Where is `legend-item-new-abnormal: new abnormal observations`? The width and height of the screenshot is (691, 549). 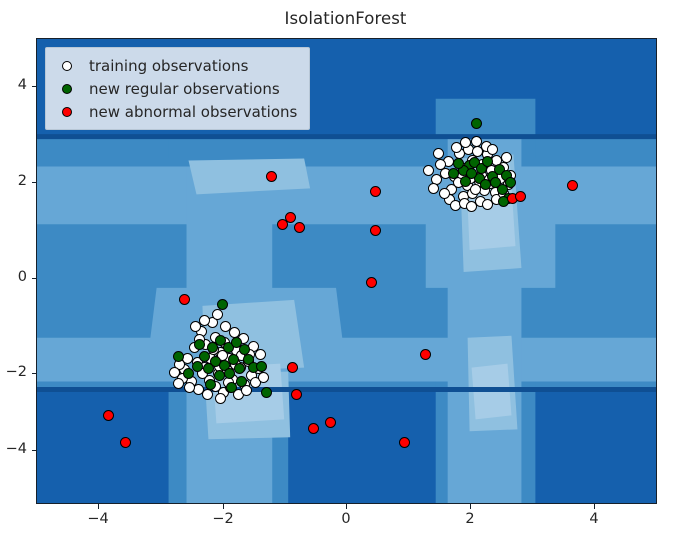 legend-item-new-abnormal: new abnormal observations is located at coordinates (175, 111).